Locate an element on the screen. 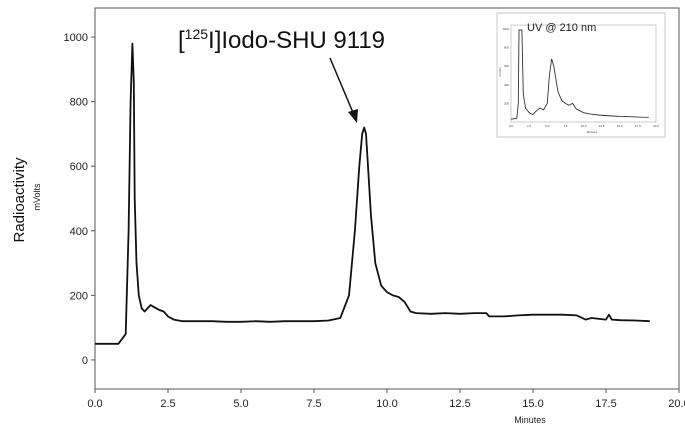  inset-x-tick-label: 12.5 is located at coordinates (602, 126).